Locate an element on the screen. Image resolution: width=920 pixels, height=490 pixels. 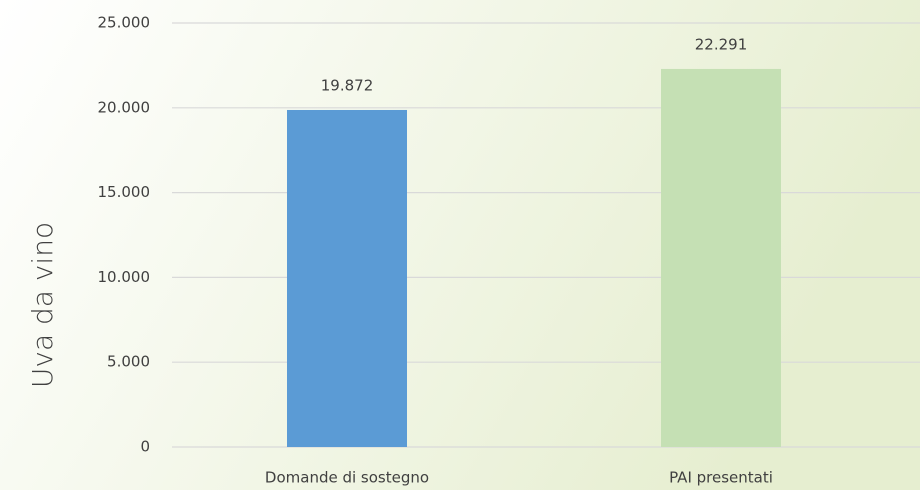
x-tick-label: Domande di sostegno is located at coordinates (347, 478).